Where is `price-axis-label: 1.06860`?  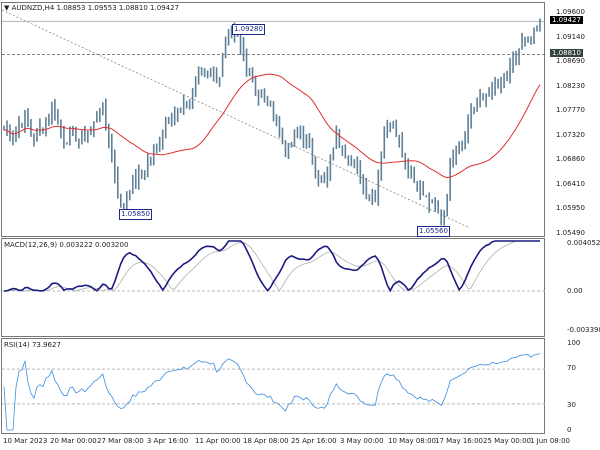
price-axis-label: 1.06860 is located at coordinates (570, 159).